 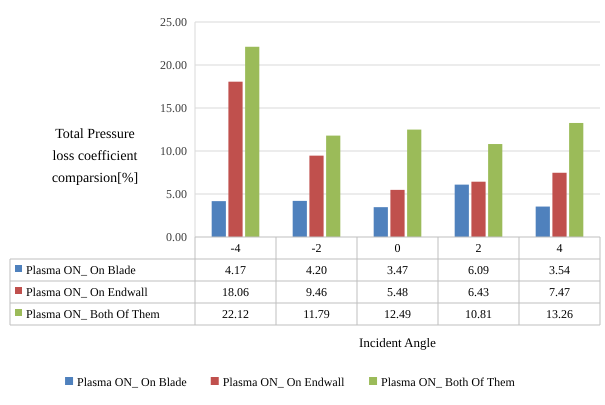 What do you see at coordinates (93, 314) in the screenshot?
I see `legend-label: Plasma ON_ Both Of Them` at bounding box center [93, 314].